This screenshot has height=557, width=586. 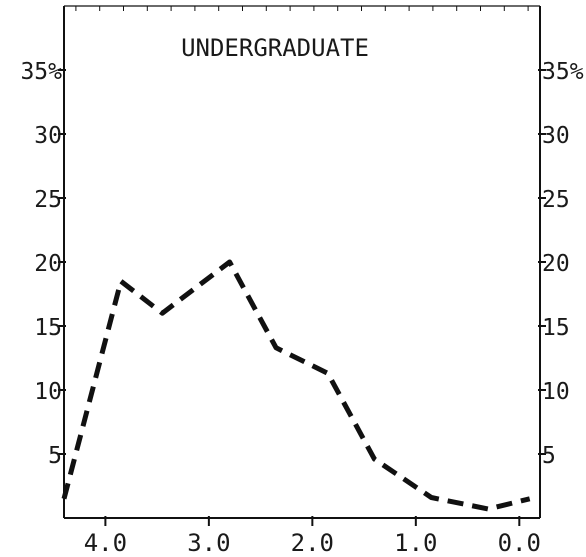 I want to click on left-y-tick-label: 35%, so click(x=41, y=72).